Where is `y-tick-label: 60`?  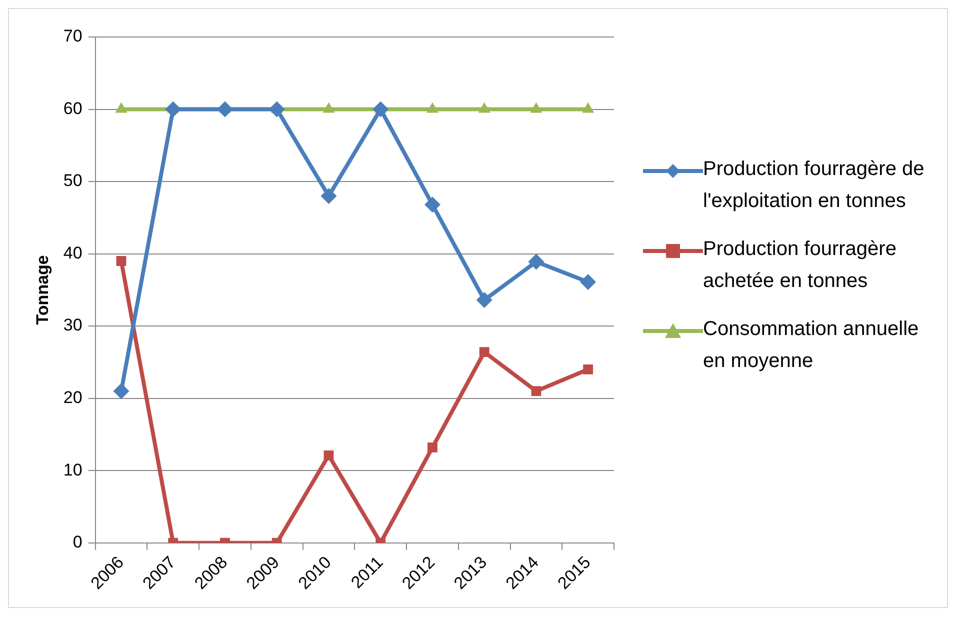 y-tick-label: 60 is located at coordinates (72, 108).